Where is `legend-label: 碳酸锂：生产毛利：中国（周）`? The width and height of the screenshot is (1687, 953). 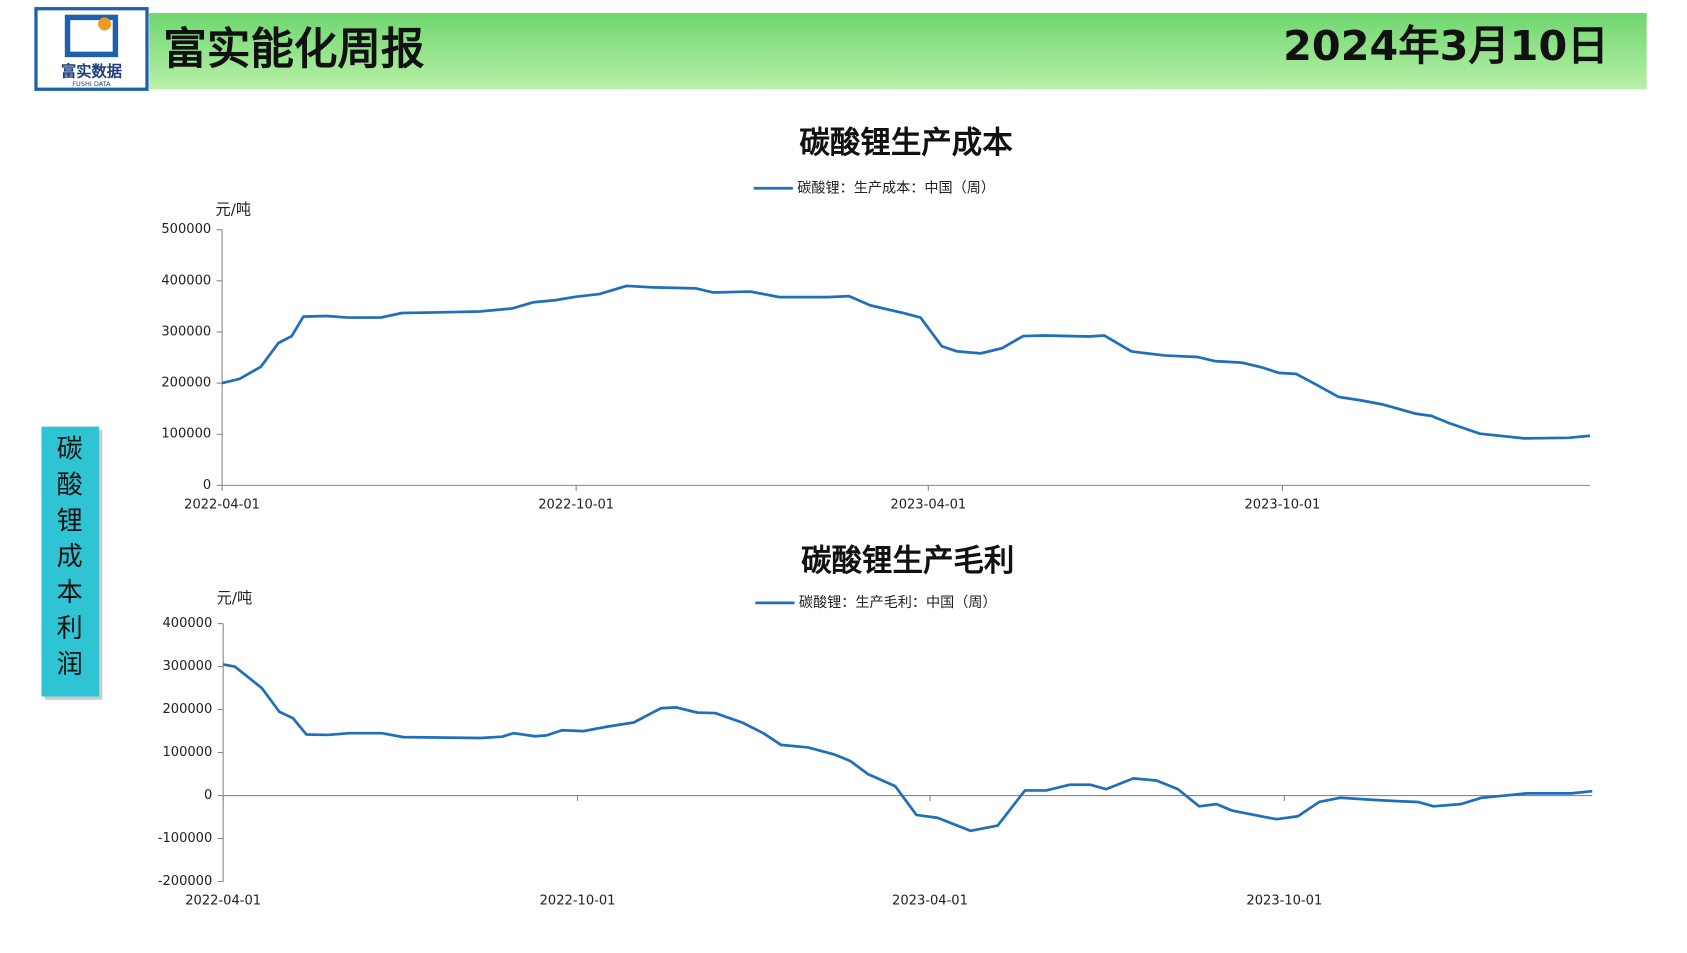
legend-label: 碳酸锂：生产毛利：中国（周） is located at coordinates (898, 603).